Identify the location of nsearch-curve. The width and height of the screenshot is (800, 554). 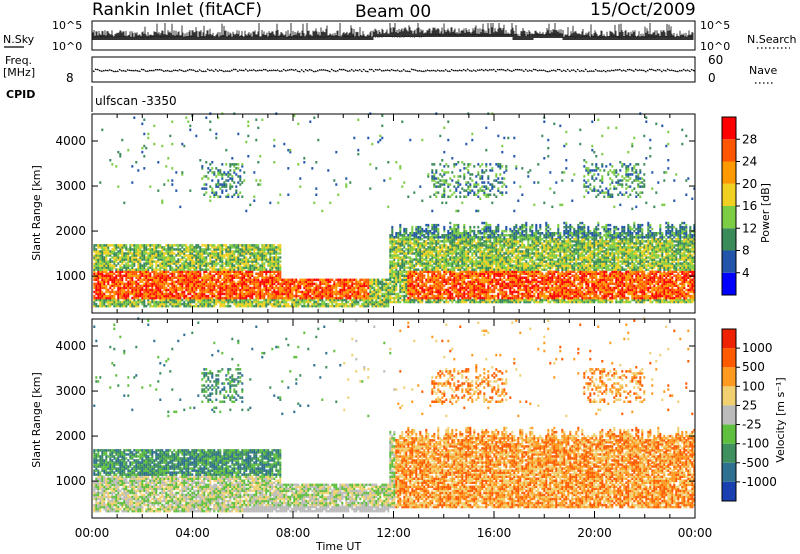
(393, 36).